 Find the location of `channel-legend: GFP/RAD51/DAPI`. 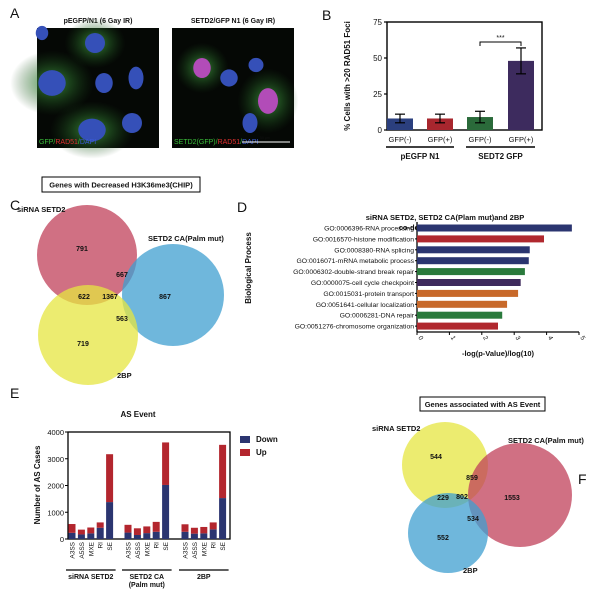

channel-legend: GFP/RAD51/DAPI is located at coordinates (67, 142).